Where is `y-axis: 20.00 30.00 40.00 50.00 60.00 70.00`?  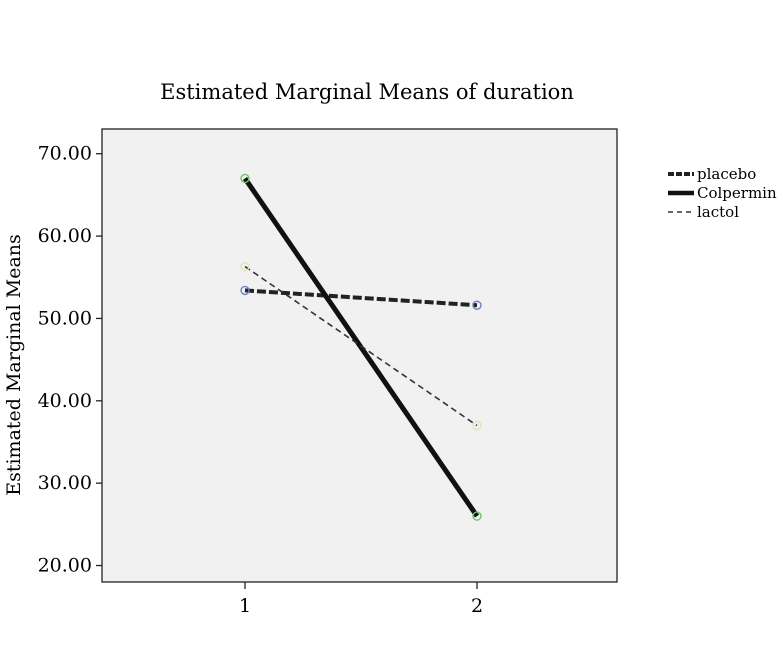 y-axis: 20.00 30.00 40.00 50.00 60.00 70.00 is located at coordinates (70, 360).